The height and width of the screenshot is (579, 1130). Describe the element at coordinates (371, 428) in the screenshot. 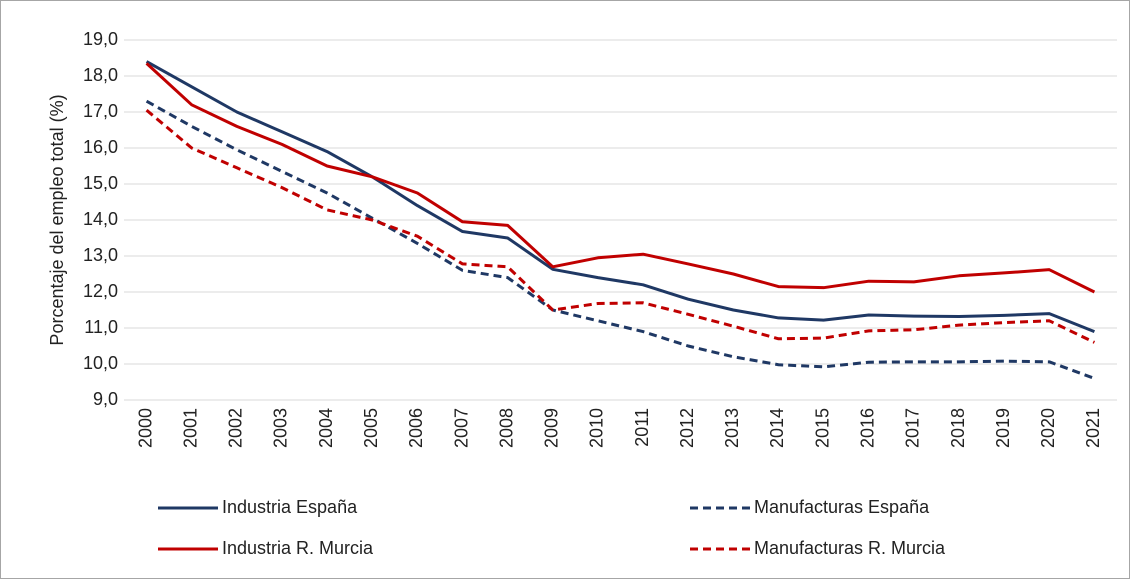

I see `x-tick-label: 2005` at that location.